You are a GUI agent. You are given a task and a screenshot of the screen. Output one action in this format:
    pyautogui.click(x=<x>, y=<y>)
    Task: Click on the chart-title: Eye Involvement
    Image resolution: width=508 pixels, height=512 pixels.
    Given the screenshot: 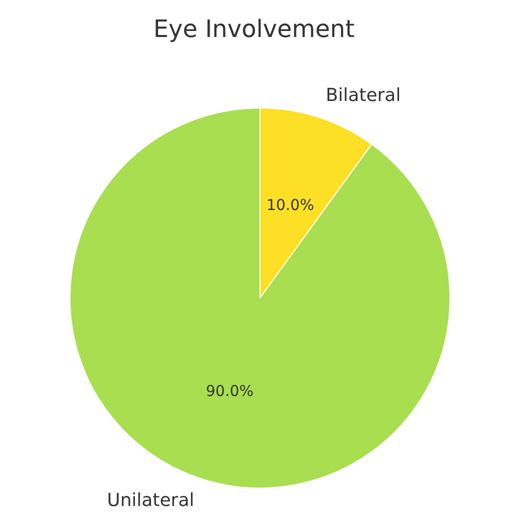 What is the action you would take?
    pyautogui.click(x=254, y=29)
    